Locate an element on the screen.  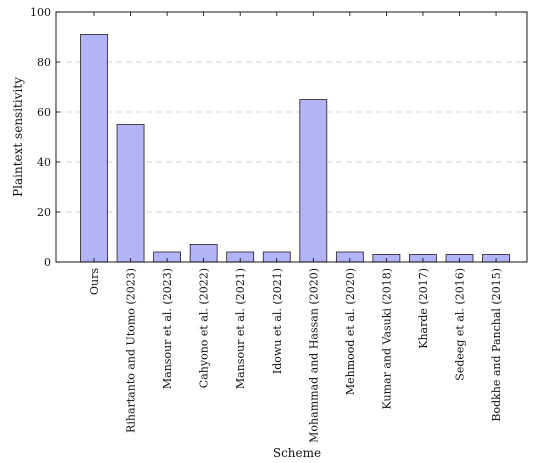
y-axis-title: Plaintext sensitivity is located at coordinates (18, 137).